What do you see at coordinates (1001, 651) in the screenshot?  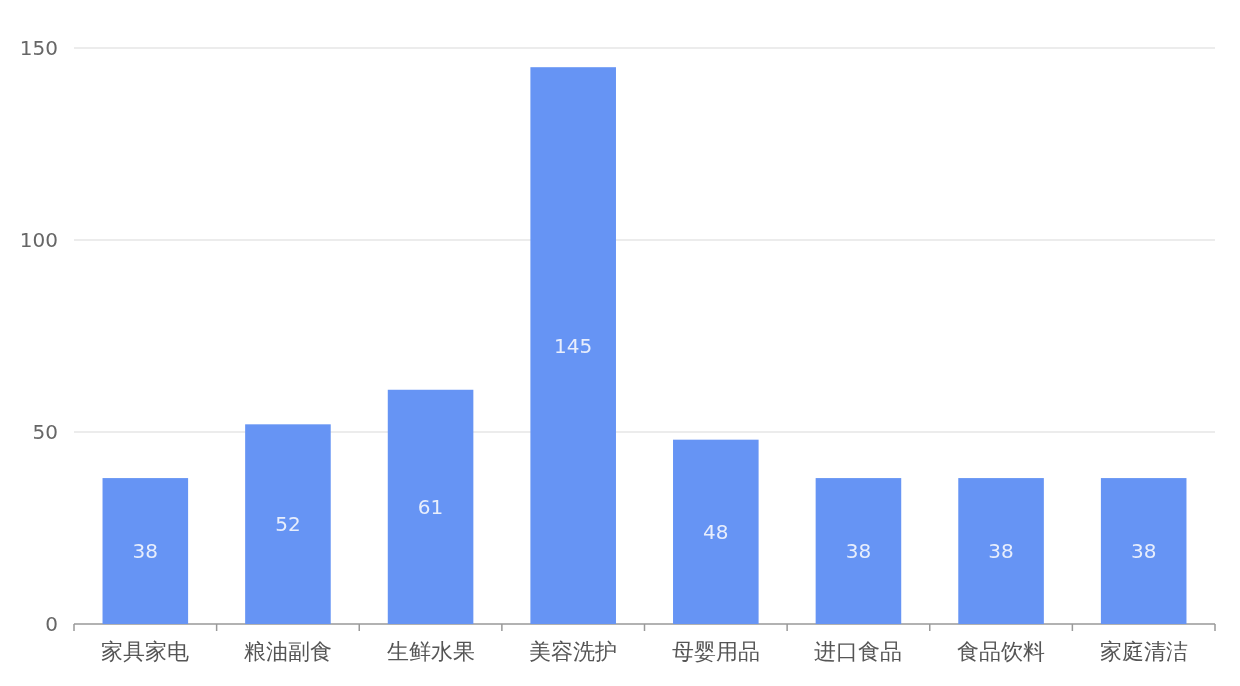 I see `x-tick-label: 食品饮料` at bounding box center [1001, 651].